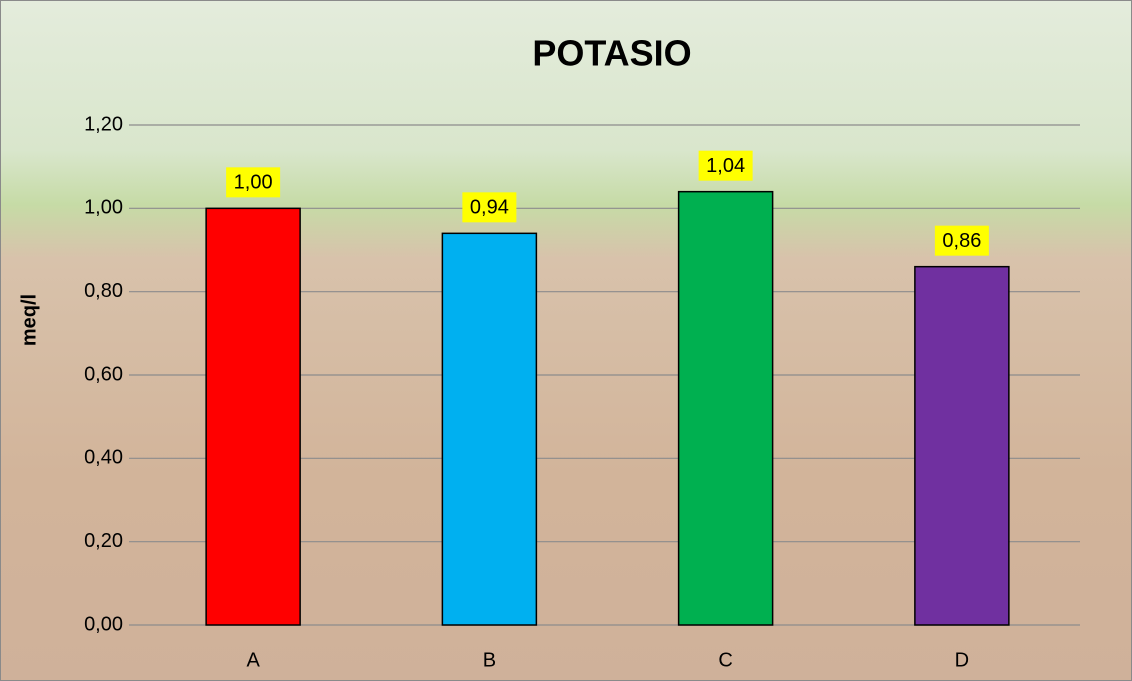  I want to click on y-tick-label: 1,00, so click(103, 208).